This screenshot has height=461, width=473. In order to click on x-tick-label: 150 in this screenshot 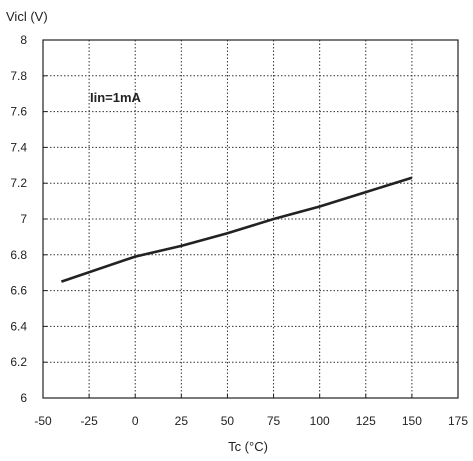, I will do `click(412, 421)`.